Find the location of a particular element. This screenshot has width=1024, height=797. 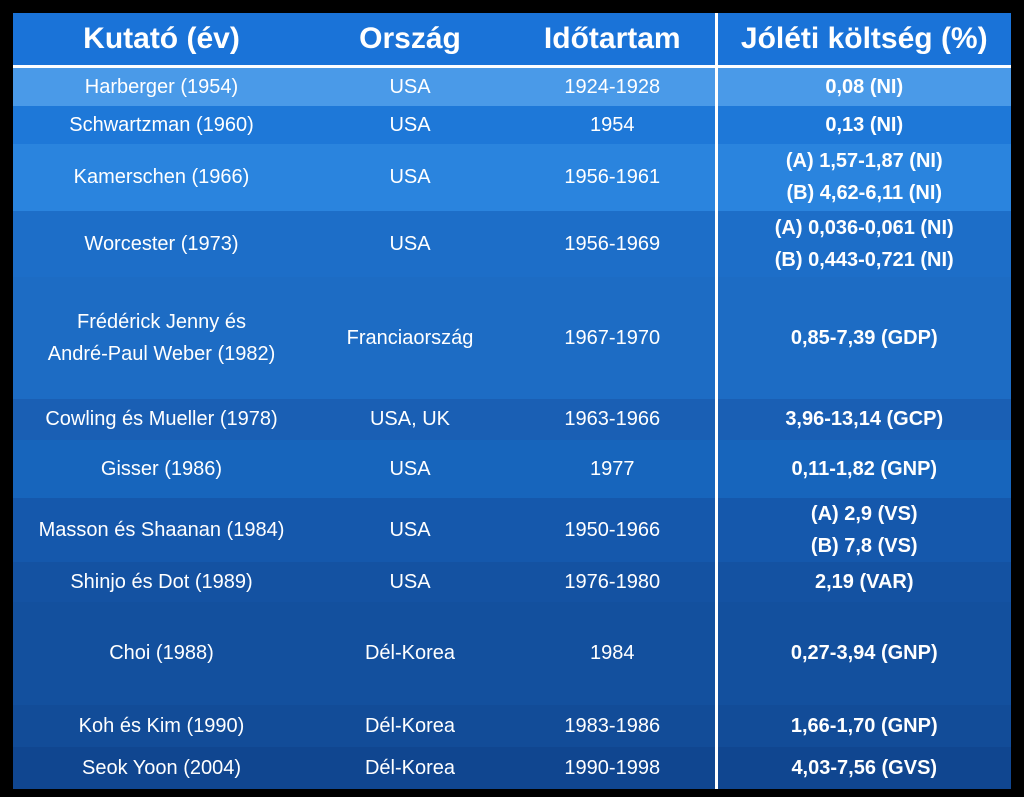

period-cell: 1984 is located at coordinates (613, 653).